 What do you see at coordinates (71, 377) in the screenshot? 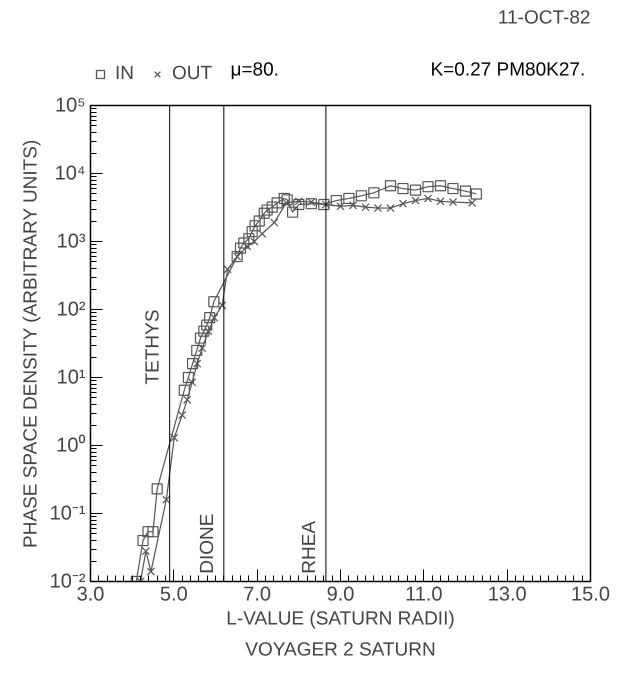
I see `y-tick-label: 10¹` at bounding box center [71, 377].